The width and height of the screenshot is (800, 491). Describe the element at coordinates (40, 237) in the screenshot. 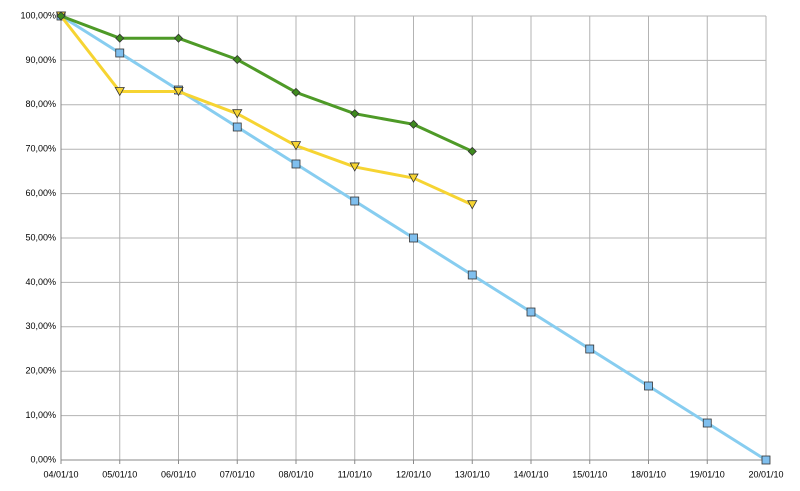

I see `y-tick-label: 50,00%` at that location.